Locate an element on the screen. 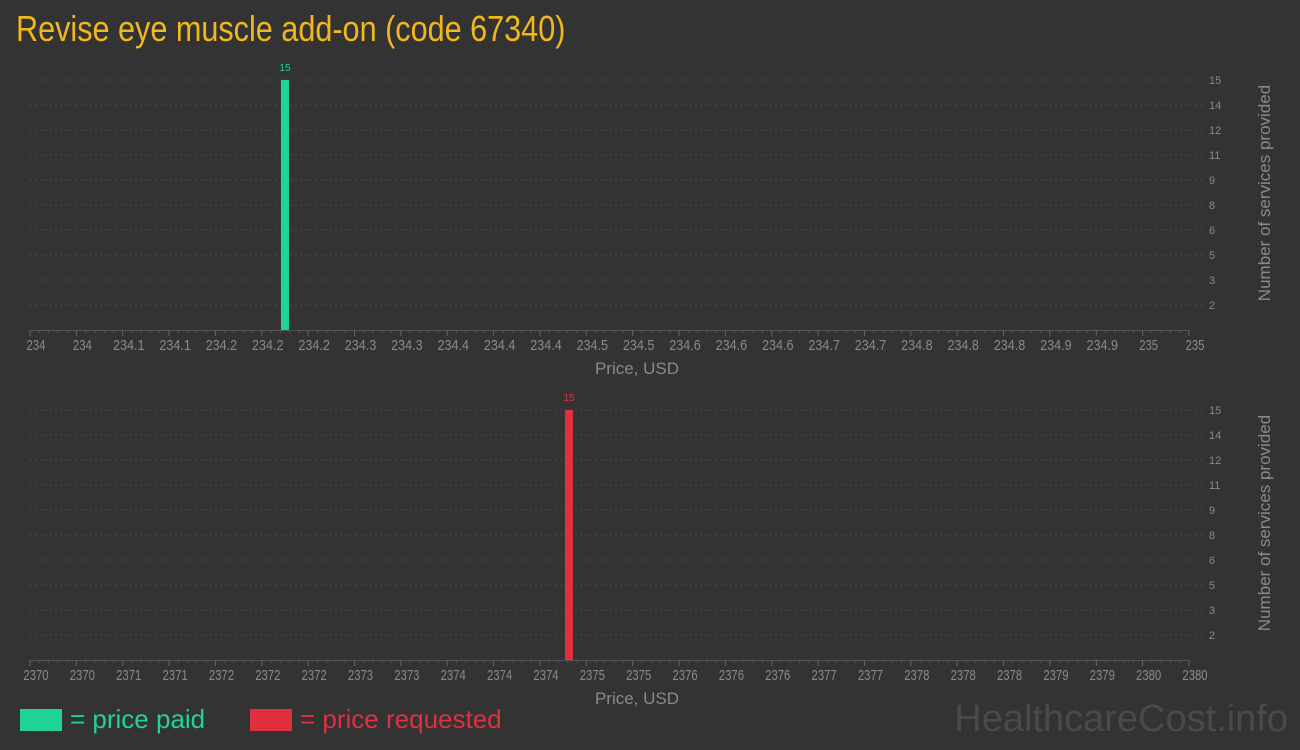 The height and width of the screenshot is (750, 1300). legend-label-requested: = price requested is located at coordinates (401, 719).